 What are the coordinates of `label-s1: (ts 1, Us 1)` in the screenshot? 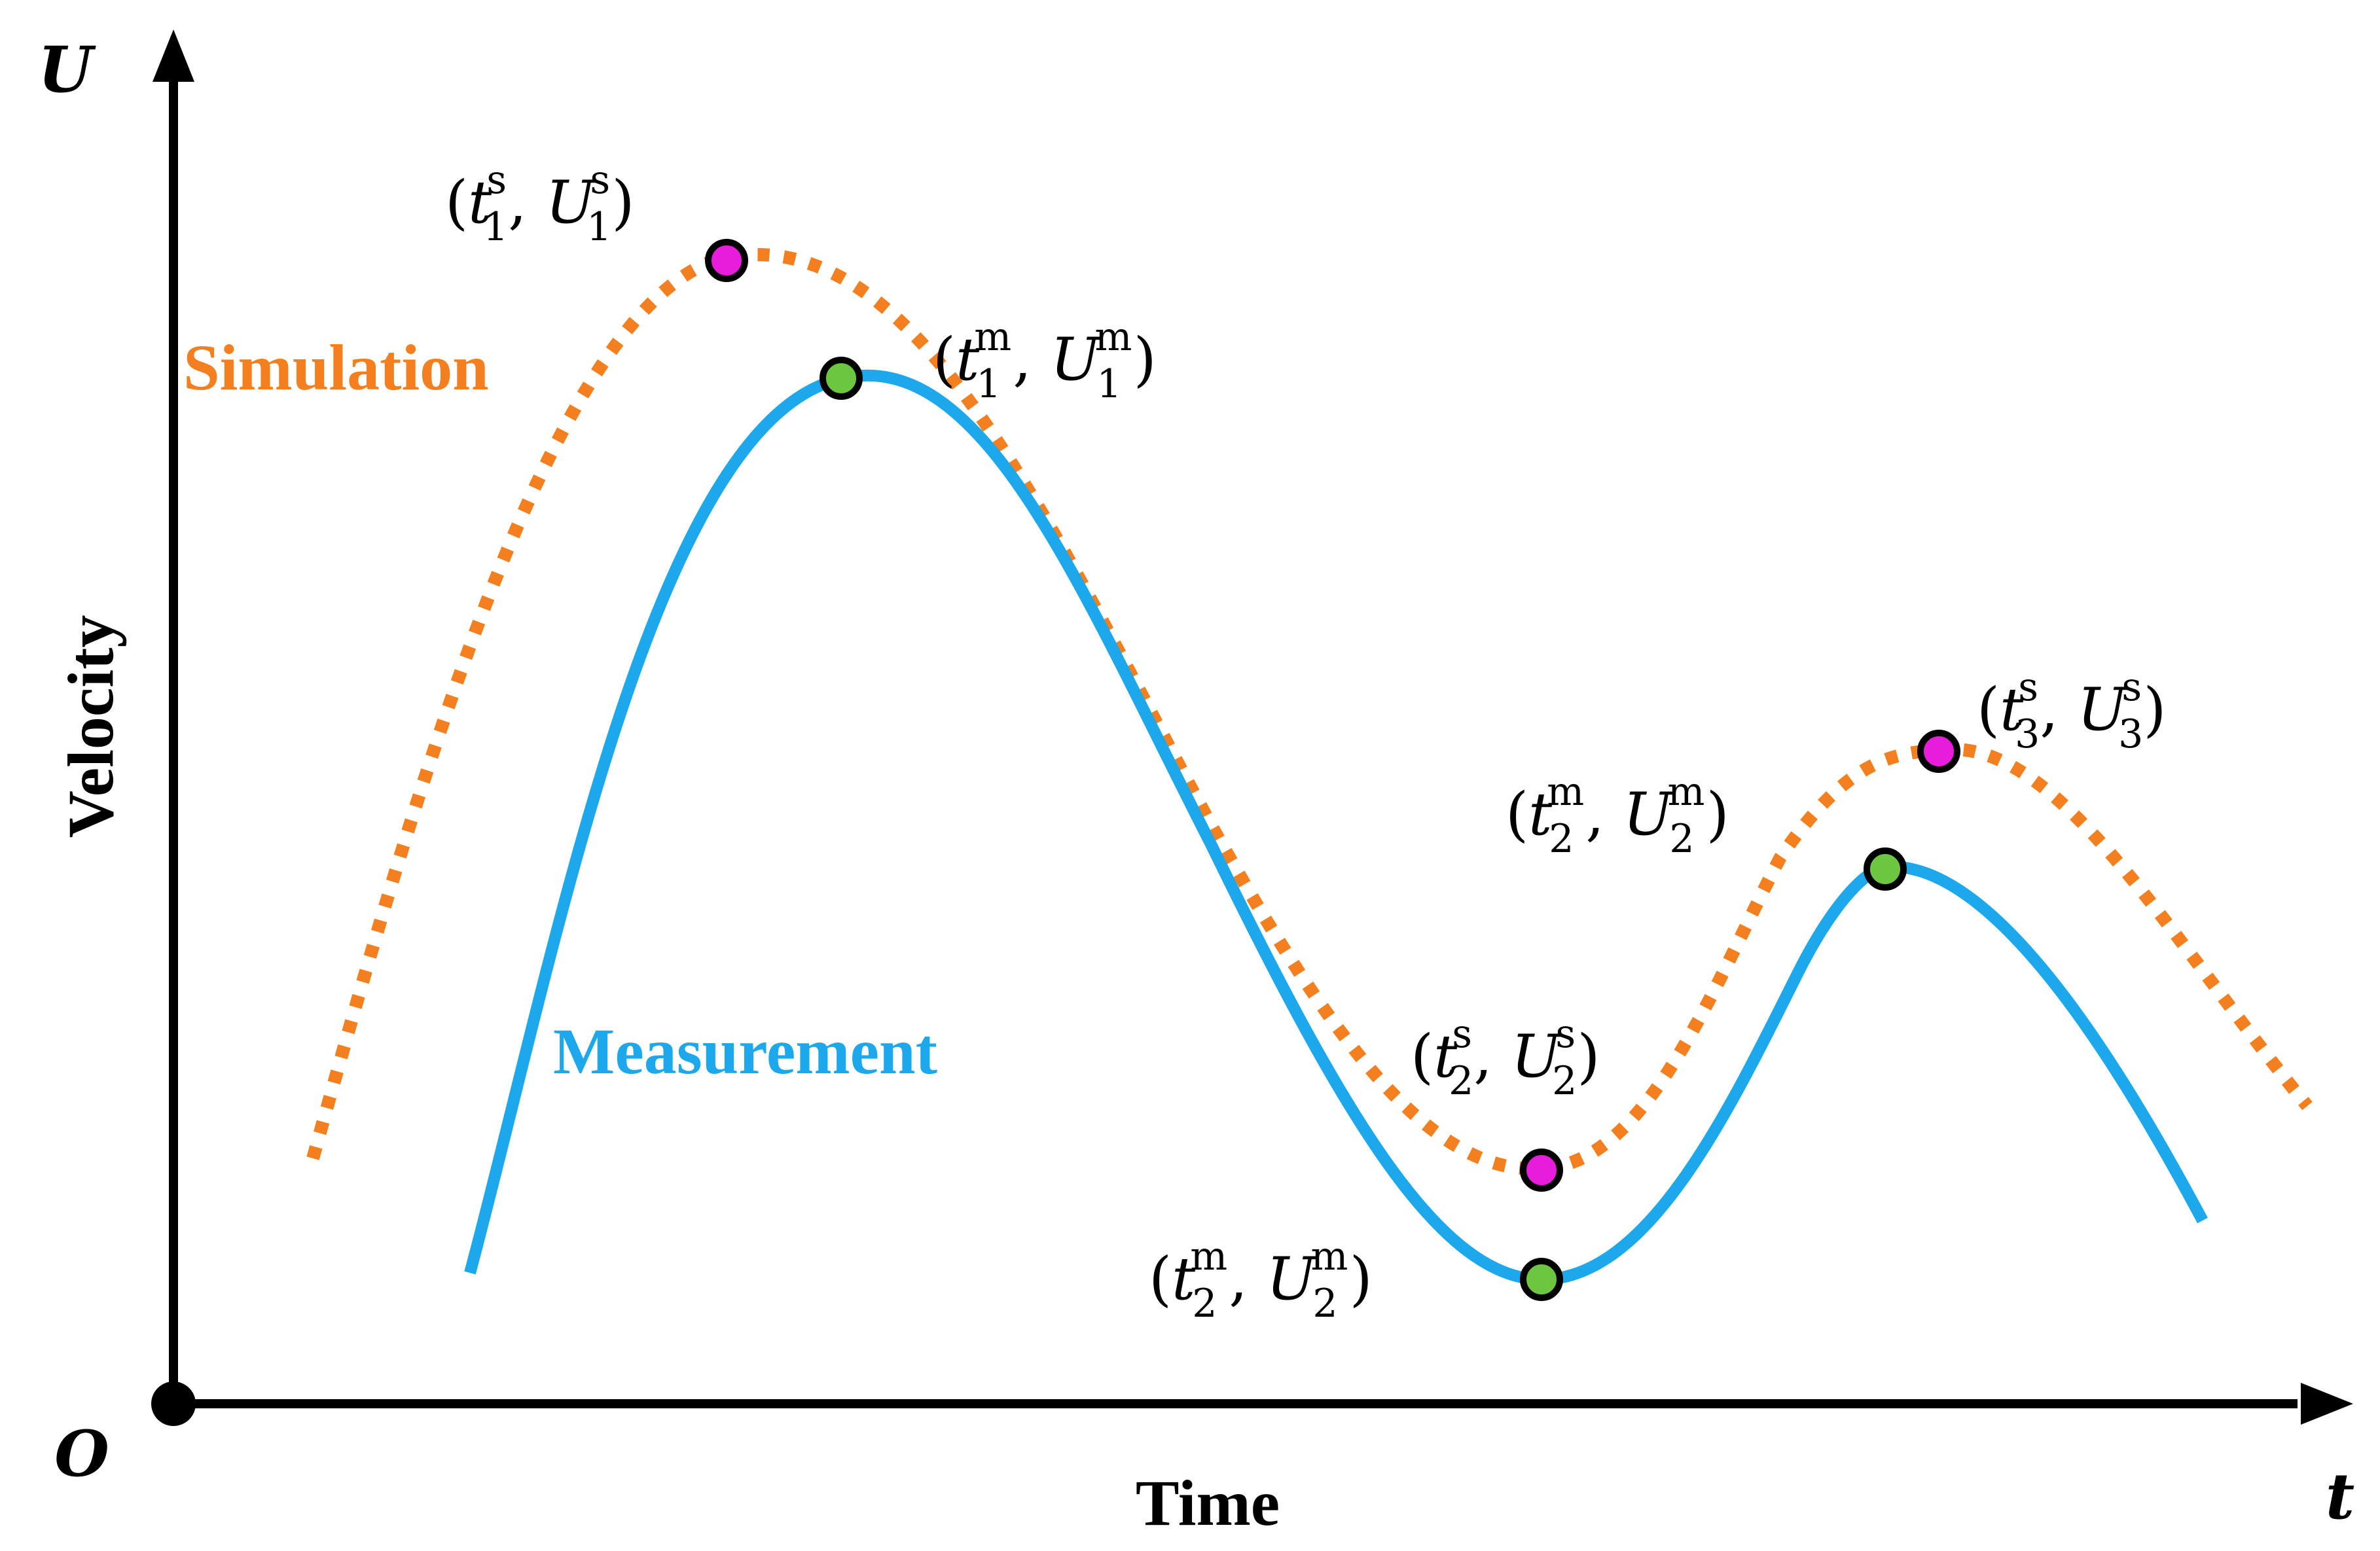 It's located at (539, 203).